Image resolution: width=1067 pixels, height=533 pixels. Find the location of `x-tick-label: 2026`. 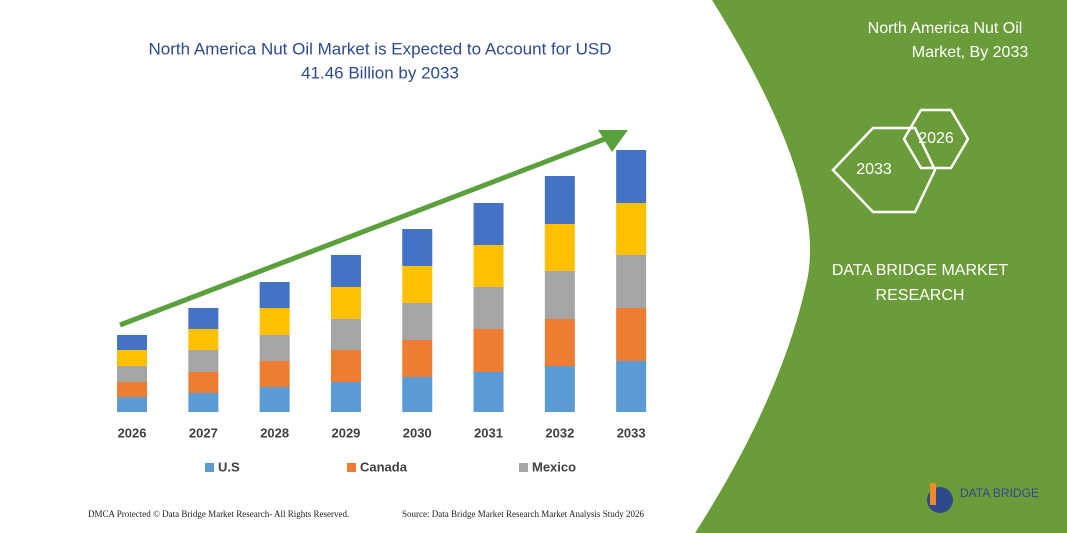

x-tick-label: 2026 is located at coordinates (132, 432).